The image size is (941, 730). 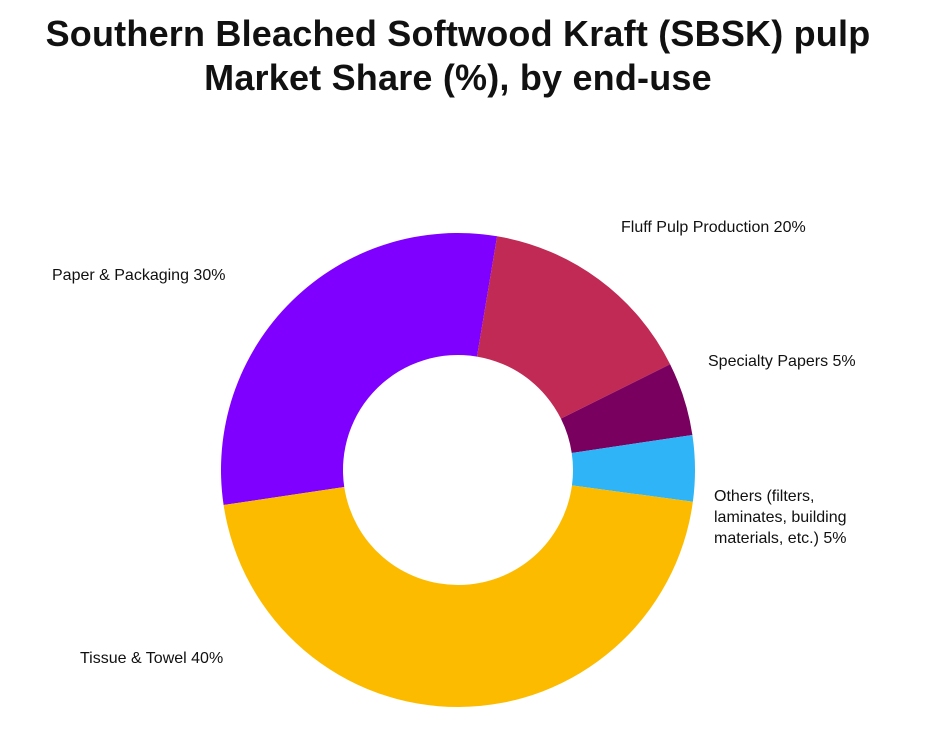 What do you see at coordinates (458, 77) in the screenshot?
I see `chart-title-line-2: Market Share (%), by end-use` at bounding box center [458, 77].